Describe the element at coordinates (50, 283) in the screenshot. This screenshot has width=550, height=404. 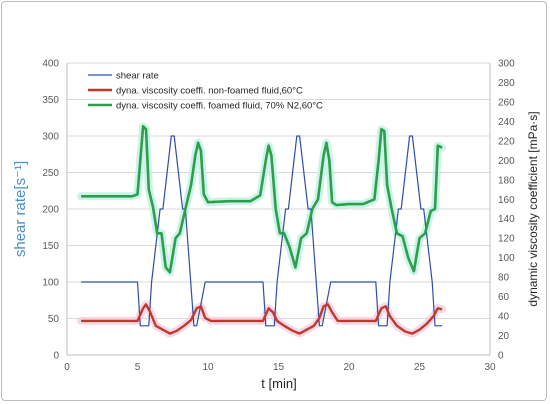
I see `y-left-tick-2: 100` at that location.